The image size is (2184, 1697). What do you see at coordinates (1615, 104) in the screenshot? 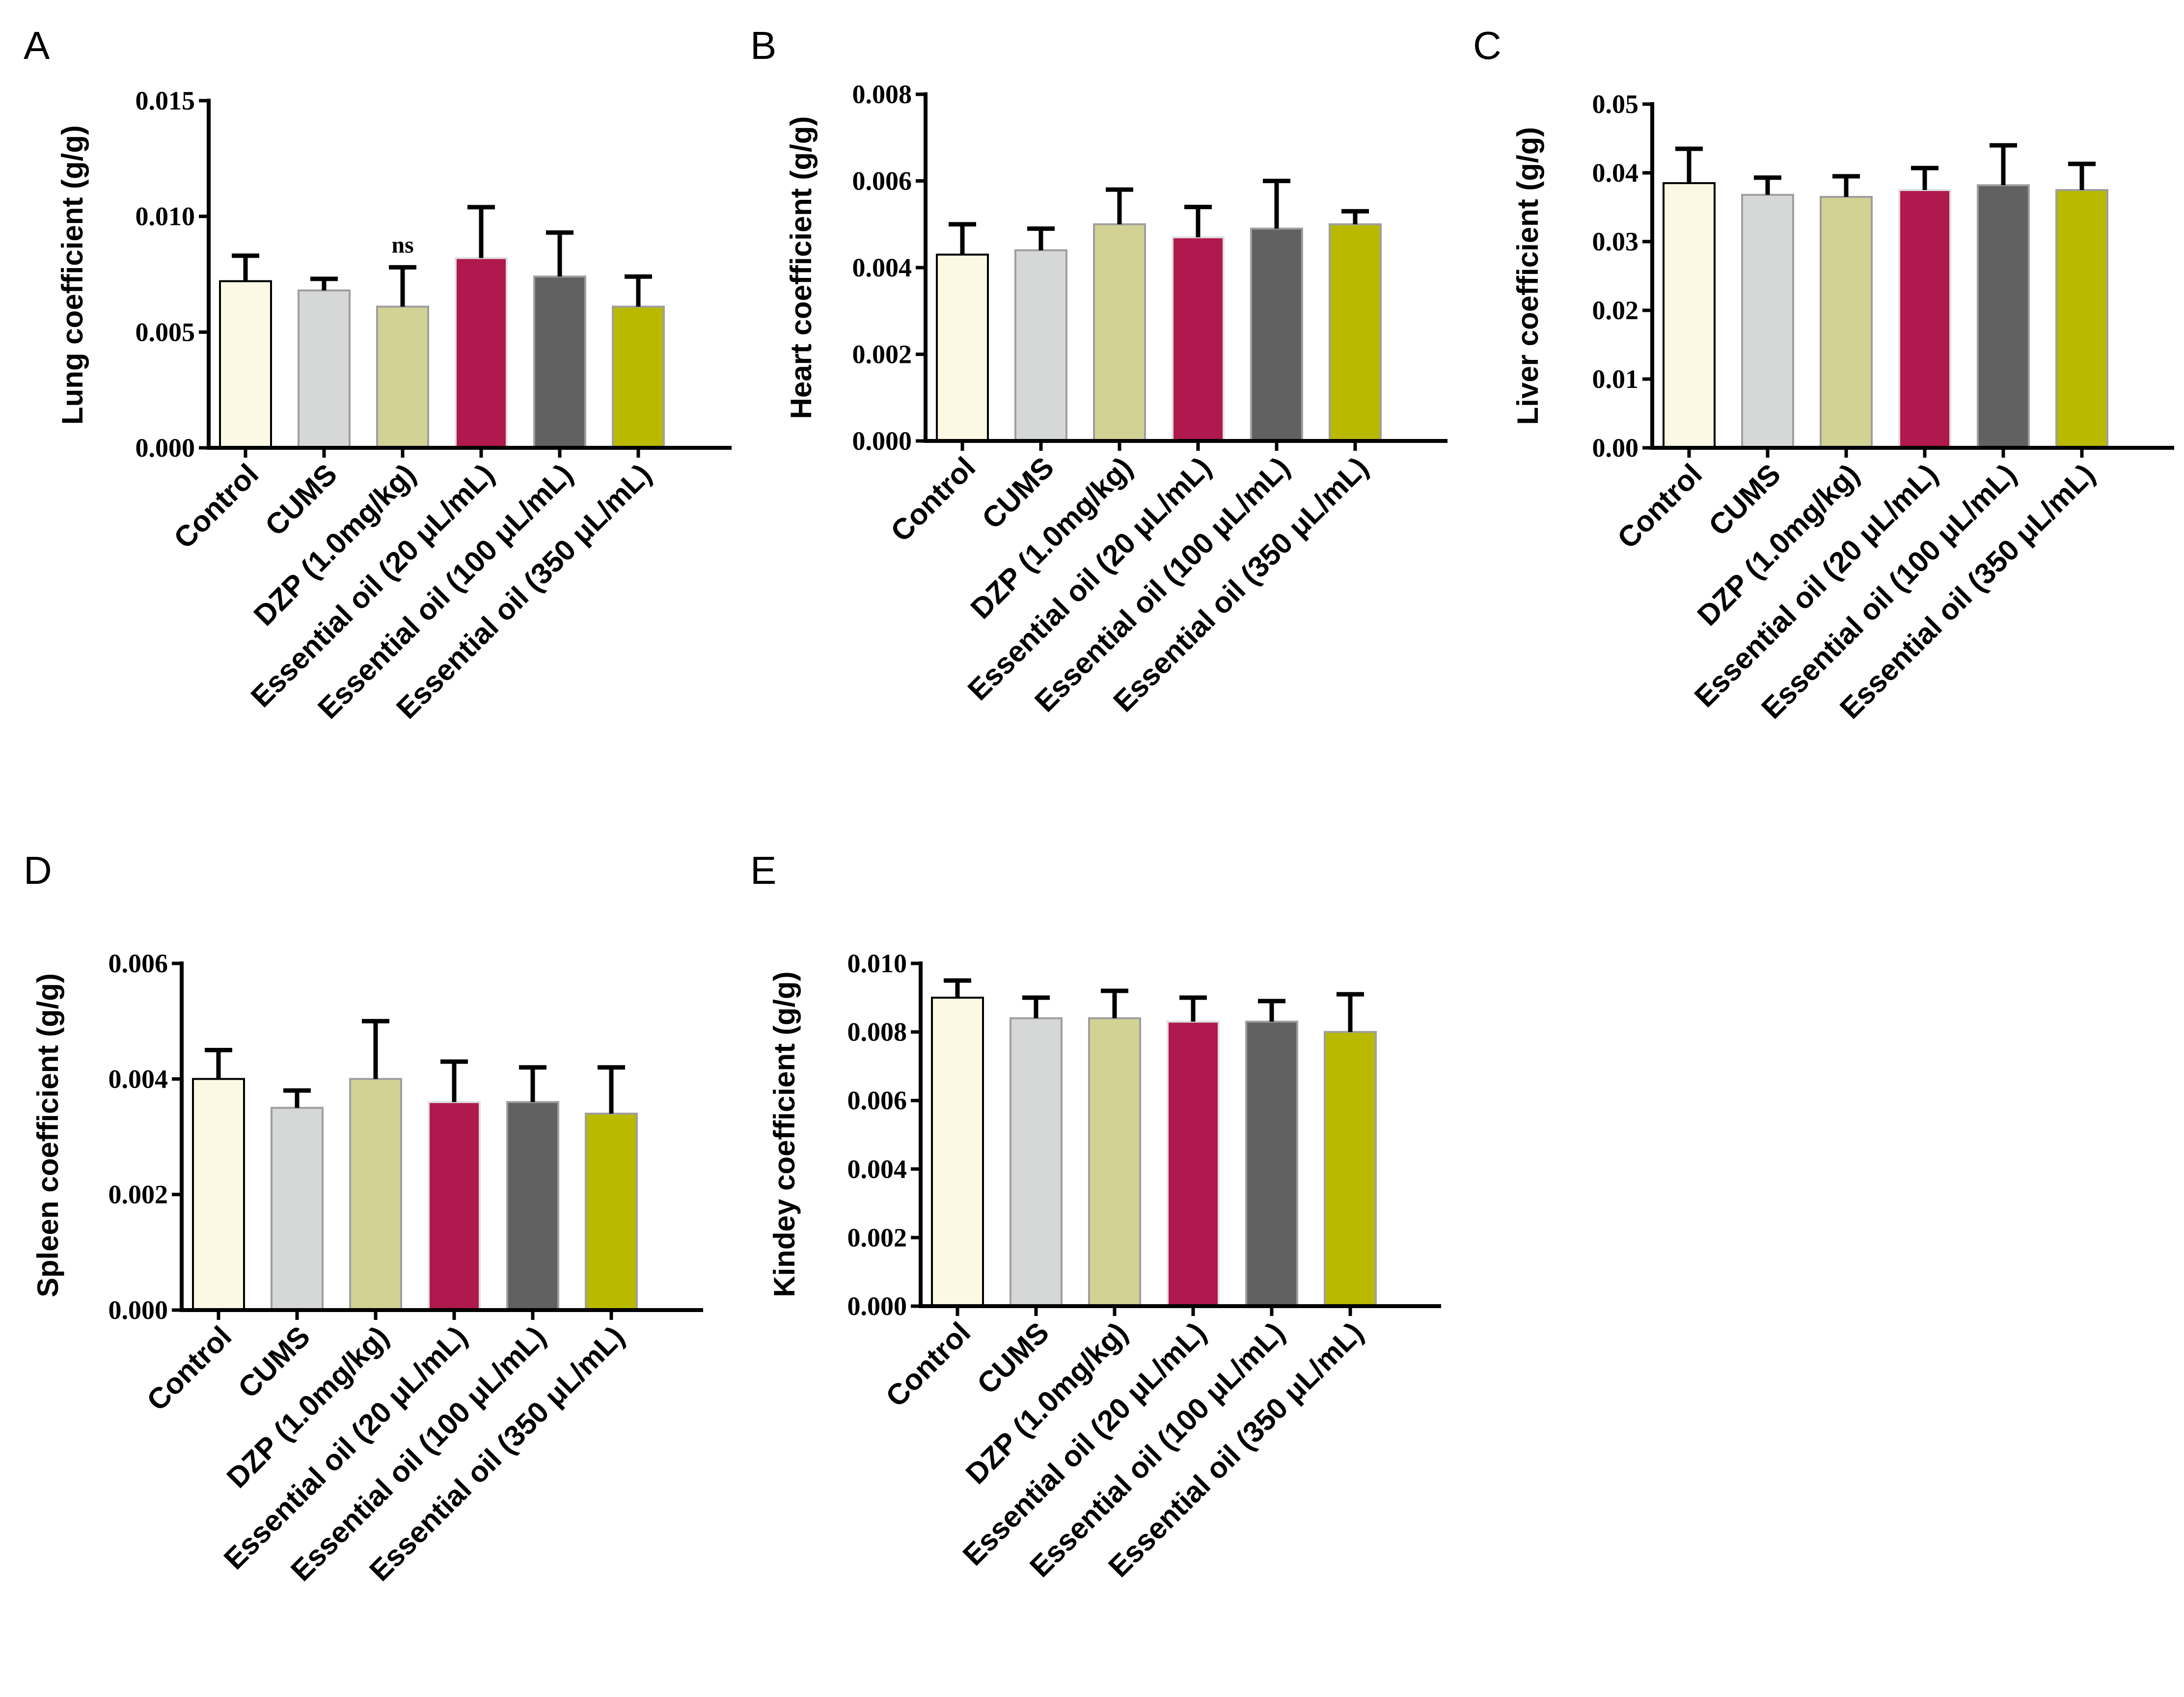
I see `y-tick-label: 0.05` at bounding box center [1615, 104].